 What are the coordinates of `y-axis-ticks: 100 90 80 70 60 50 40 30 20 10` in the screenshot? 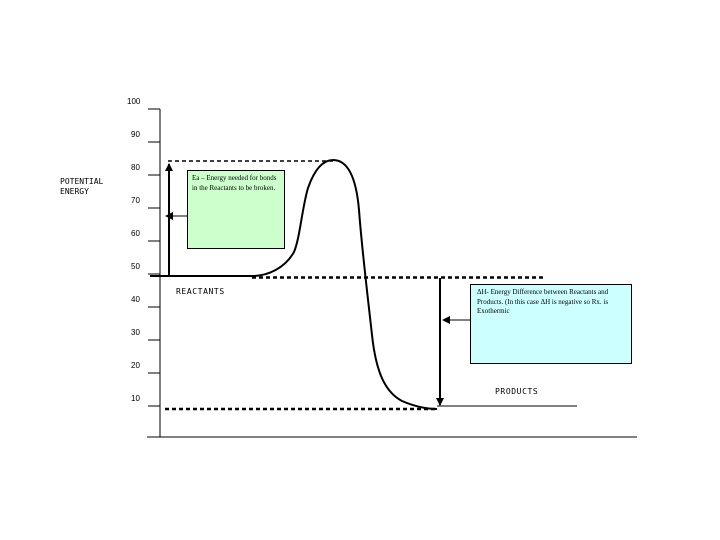 It's located at (143, 252).